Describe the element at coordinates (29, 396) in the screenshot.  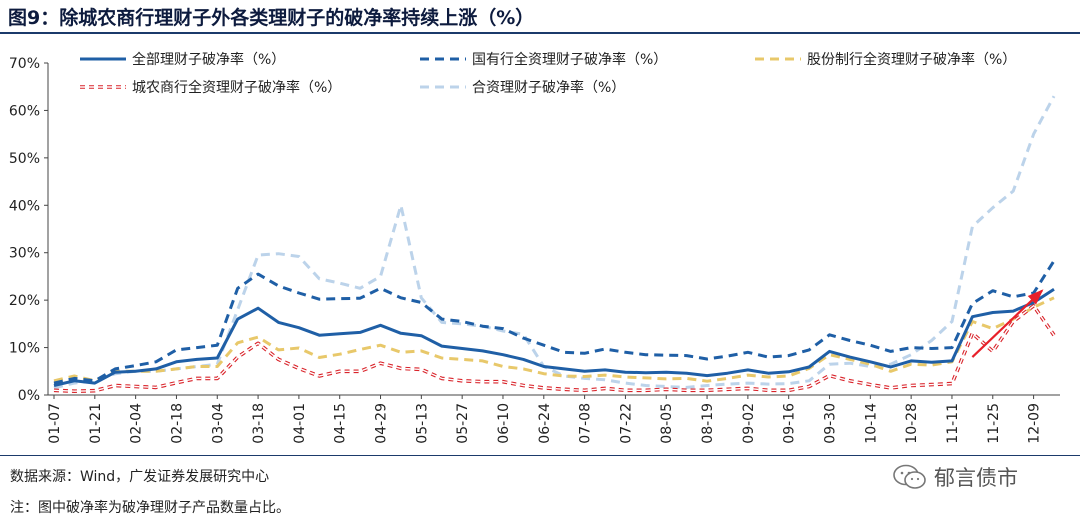
I see `y-tick-label: 0%` at that location.